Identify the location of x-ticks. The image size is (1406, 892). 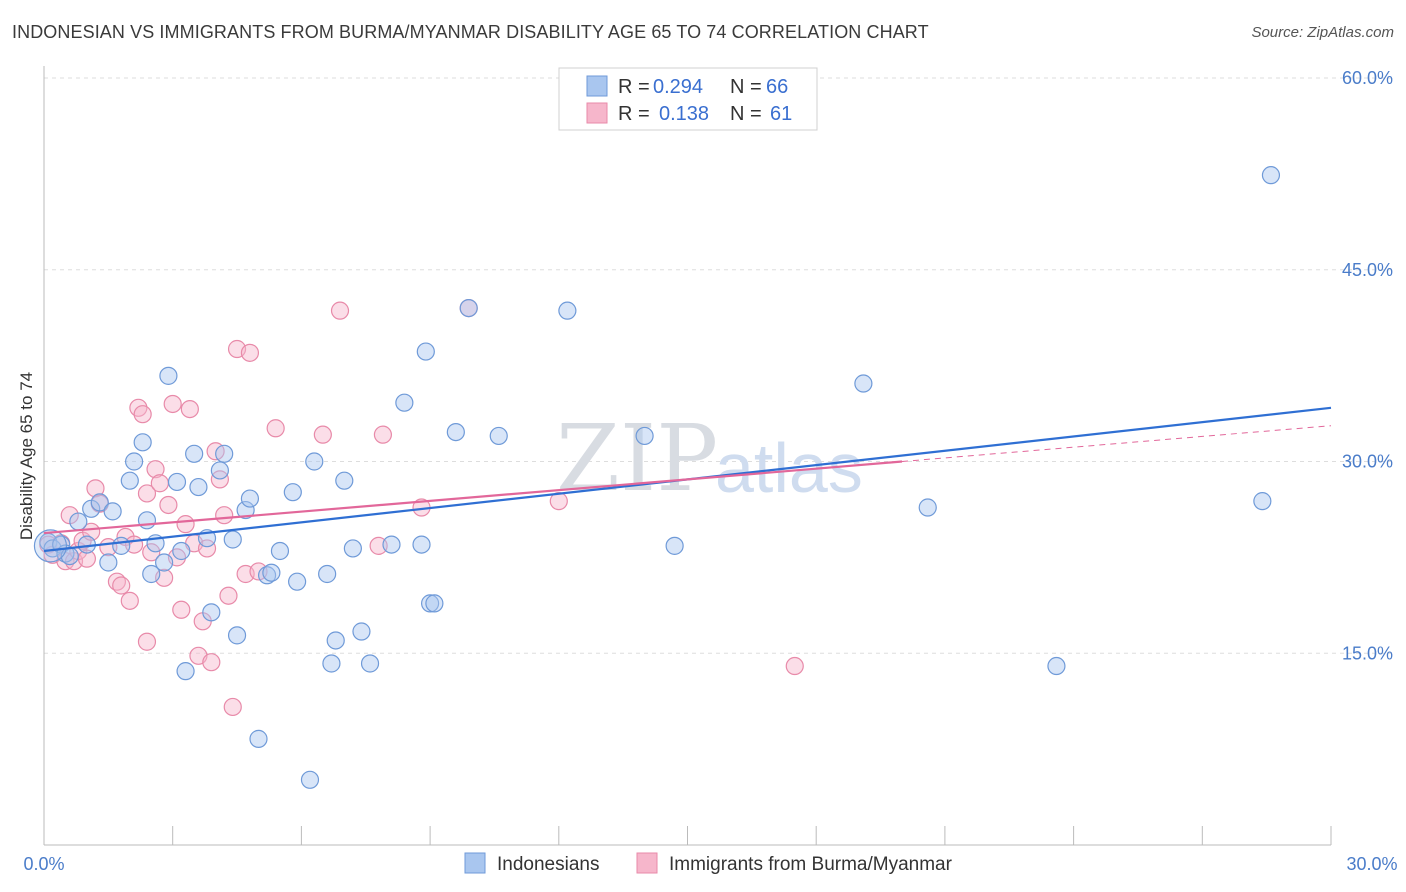
(687, 835).